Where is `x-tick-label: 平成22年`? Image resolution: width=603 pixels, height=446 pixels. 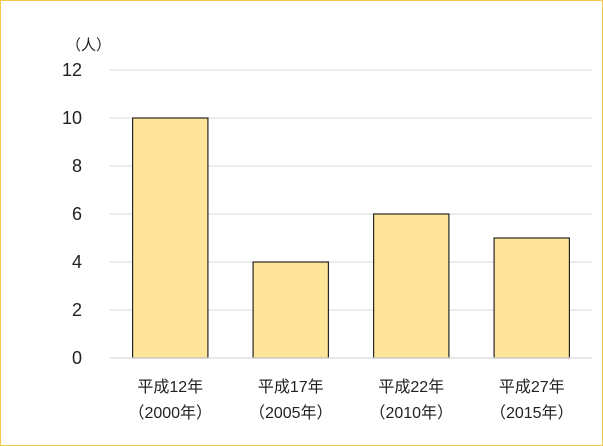 x-tick-label: 平成22年 is located at coordinates (411, 387).